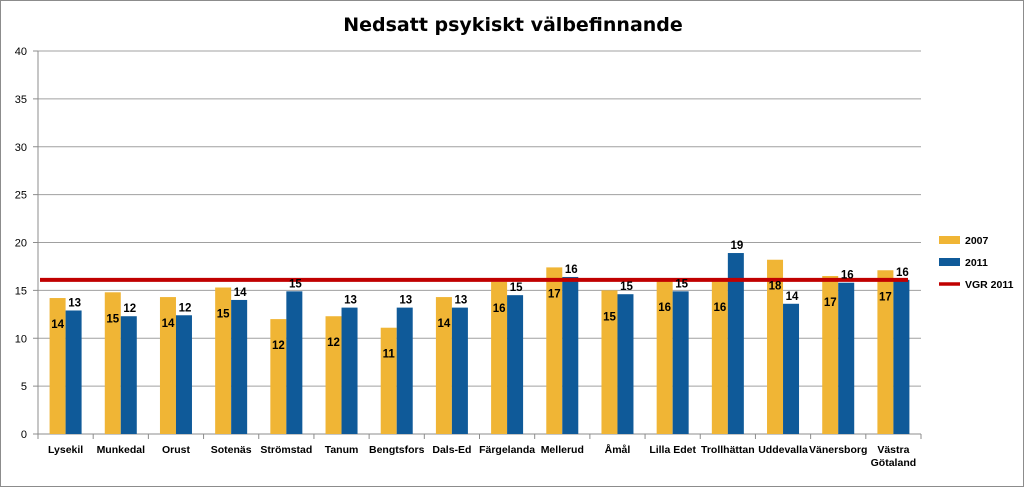 Image resolution: width=1024 pixels, height=487 pixels. Describe the element at coordinates (672, 450) in the screenshot. I see `x-category-label: Lilla Edet` at that location.